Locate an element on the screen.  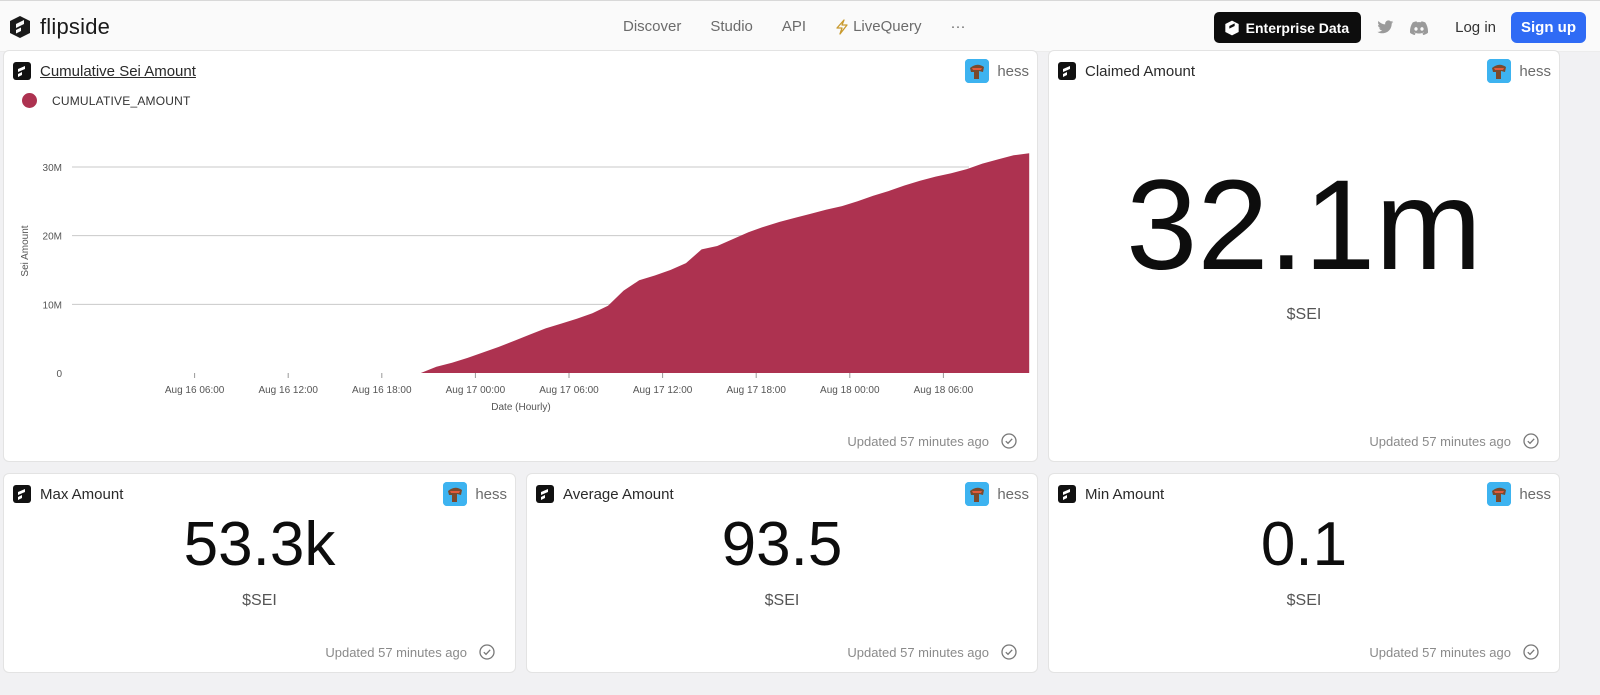
x-tick-label: Aug 16 06:00 is located at coordinates (195, 390).